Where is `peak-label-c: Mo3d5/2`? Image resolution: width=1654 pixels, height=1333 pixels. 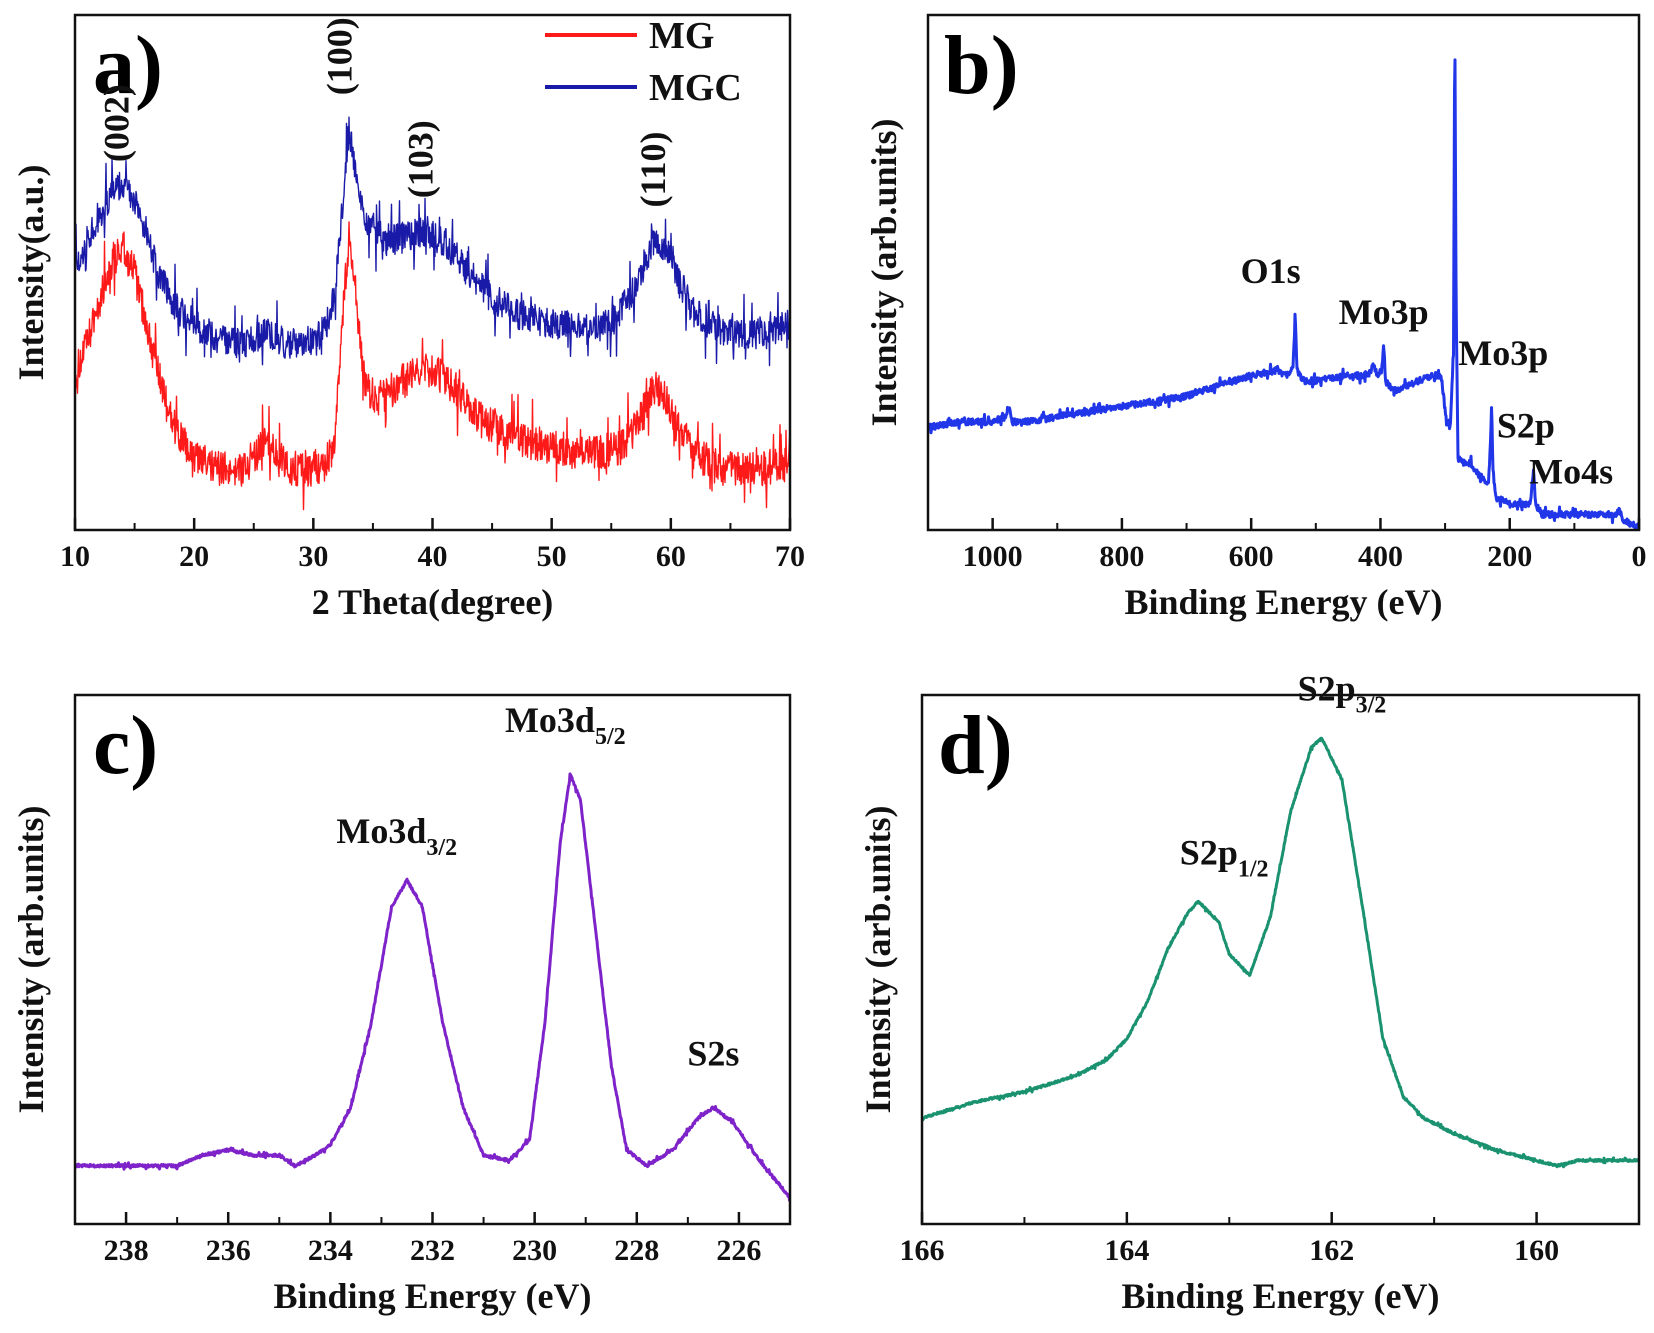
peak-label-c: Mo3d5/2 is located at coordinates (565, 725).